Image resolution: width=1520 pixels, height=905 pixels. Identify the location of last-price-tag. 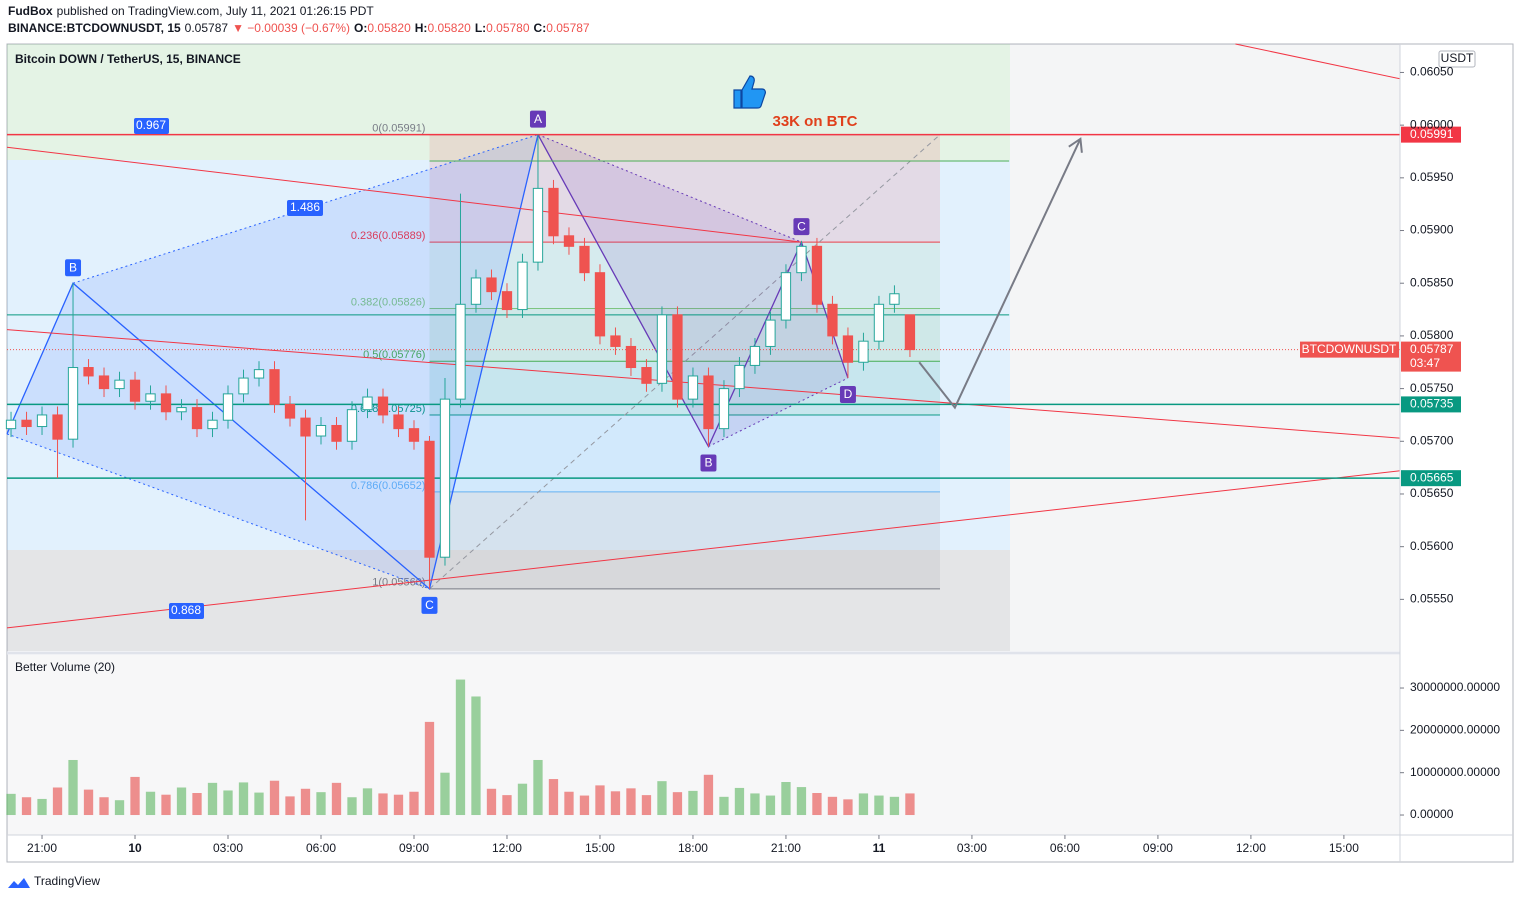
(1431, 356).